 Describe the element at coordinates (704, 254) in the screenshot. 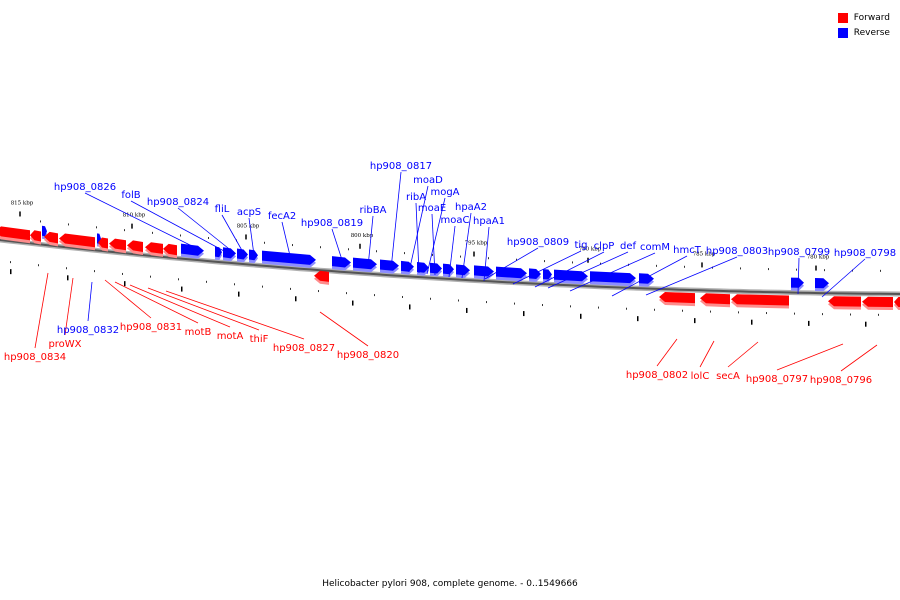

I see `scale-tick-label: 785 kbp` at that location.